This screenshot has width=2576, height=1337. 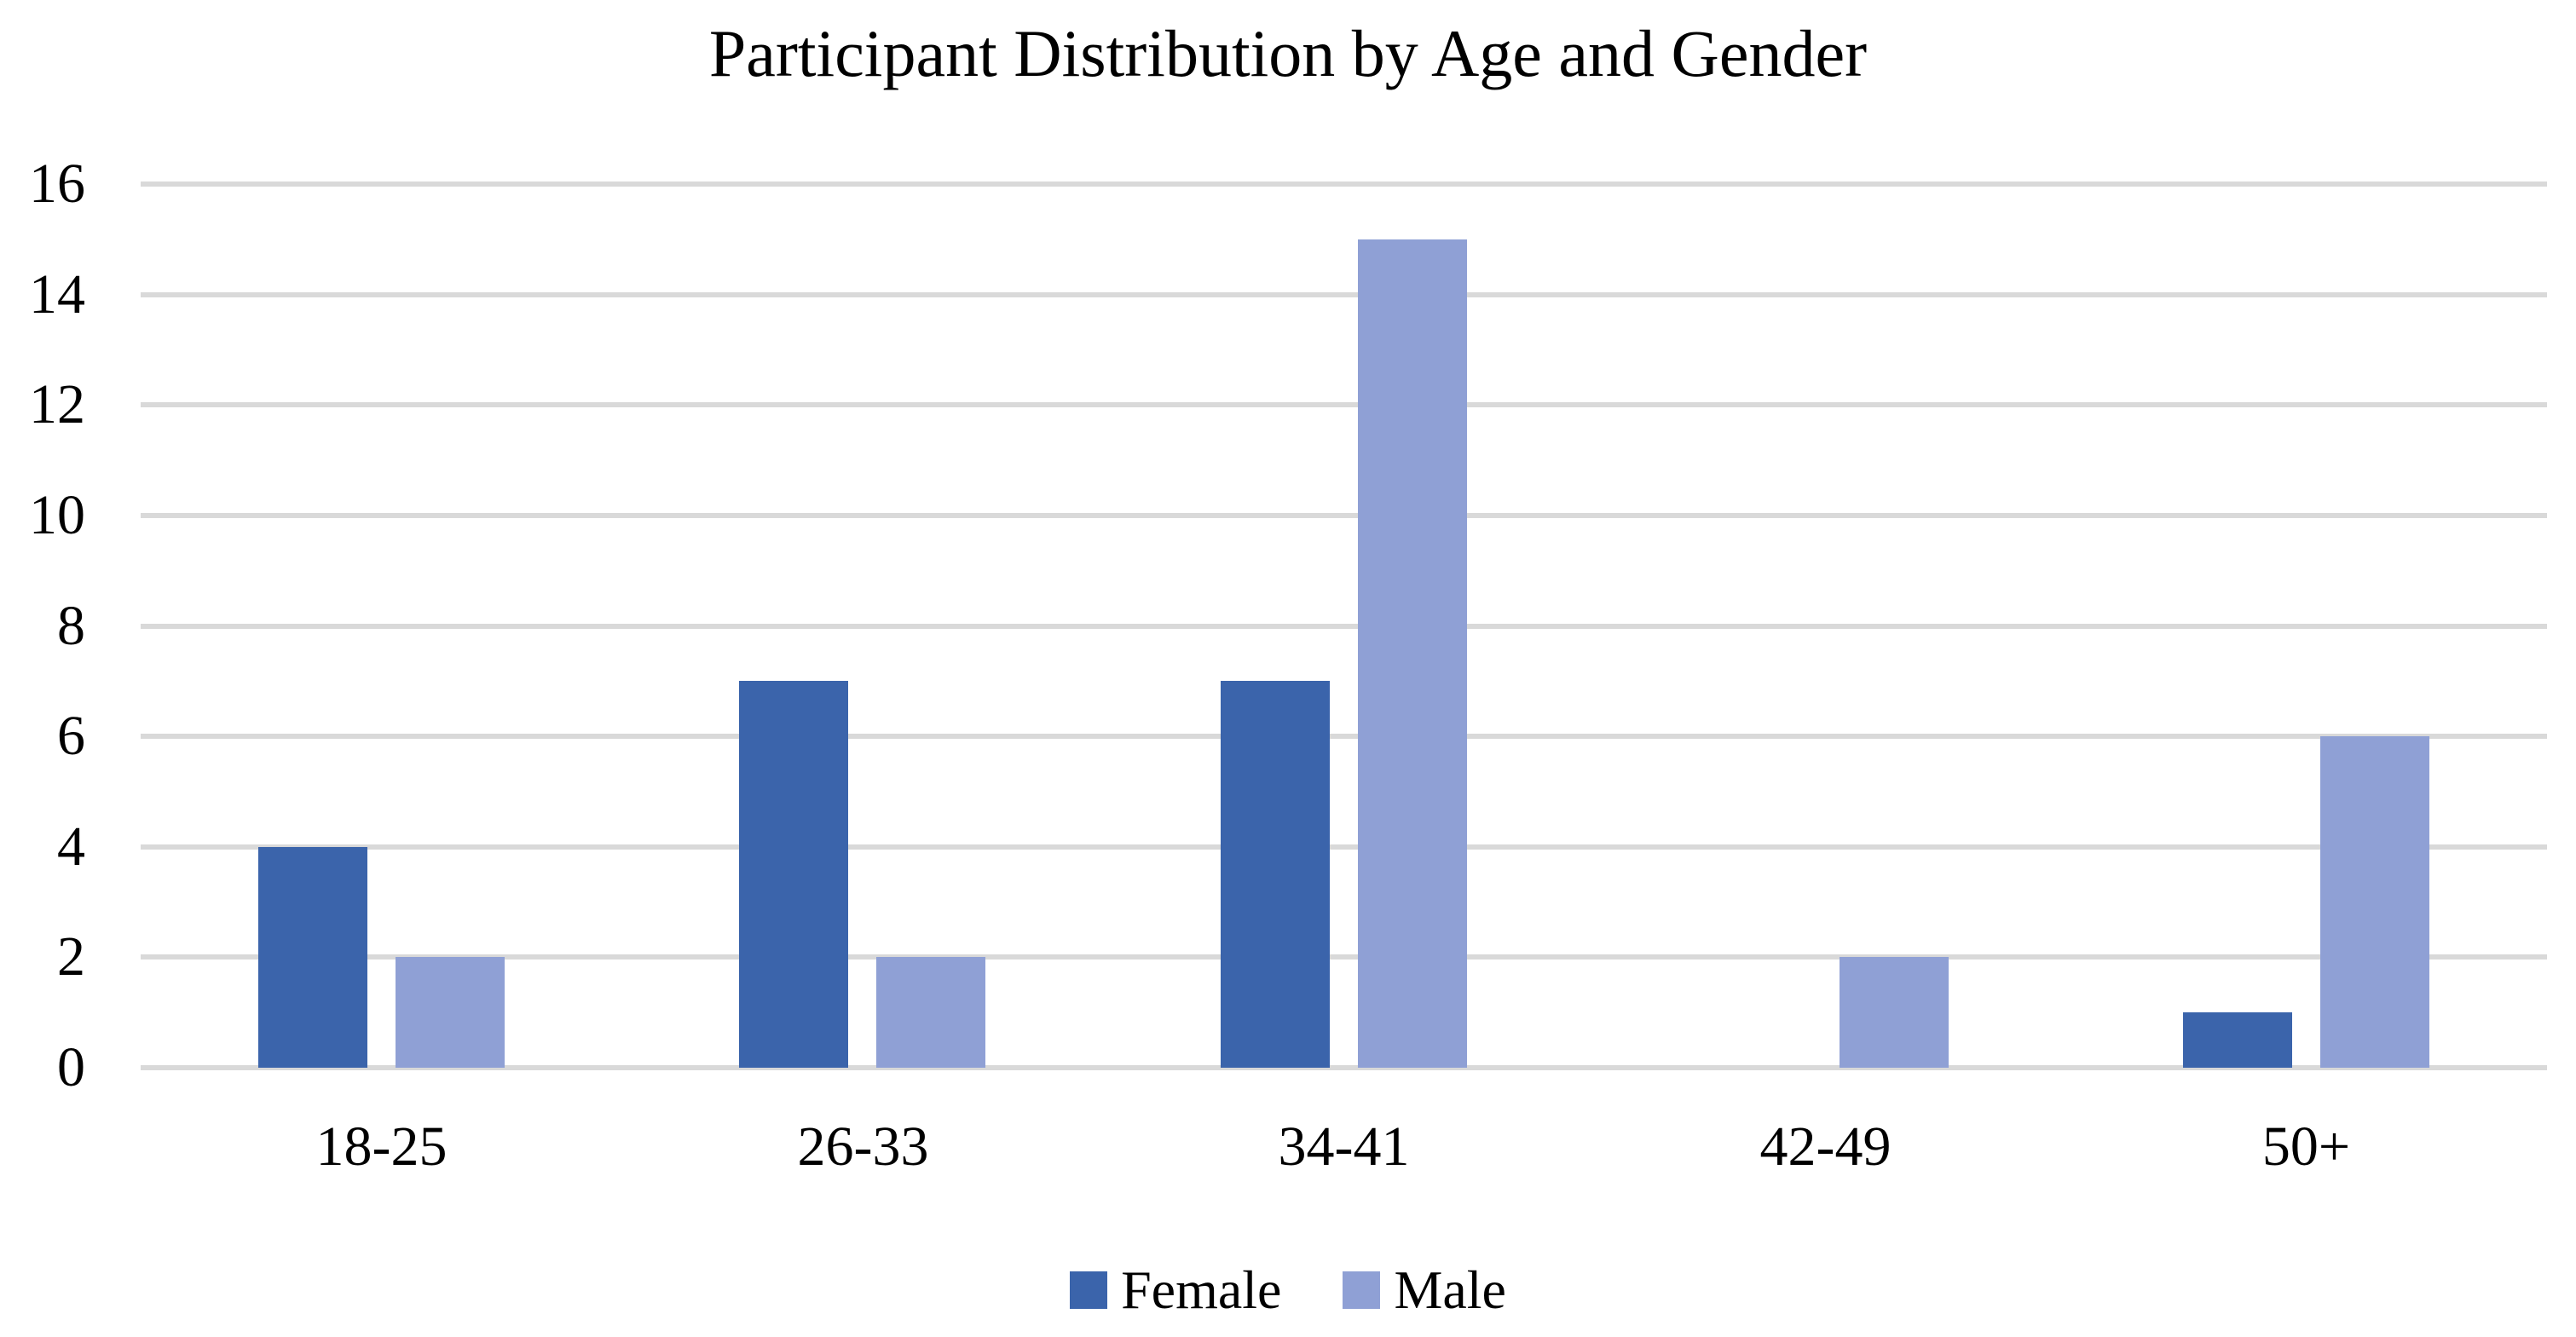 What do you see at coordinates (1288, 1290) in the screenshot?
I see `legend: Female Male` at bounding box center [1288, 1290].